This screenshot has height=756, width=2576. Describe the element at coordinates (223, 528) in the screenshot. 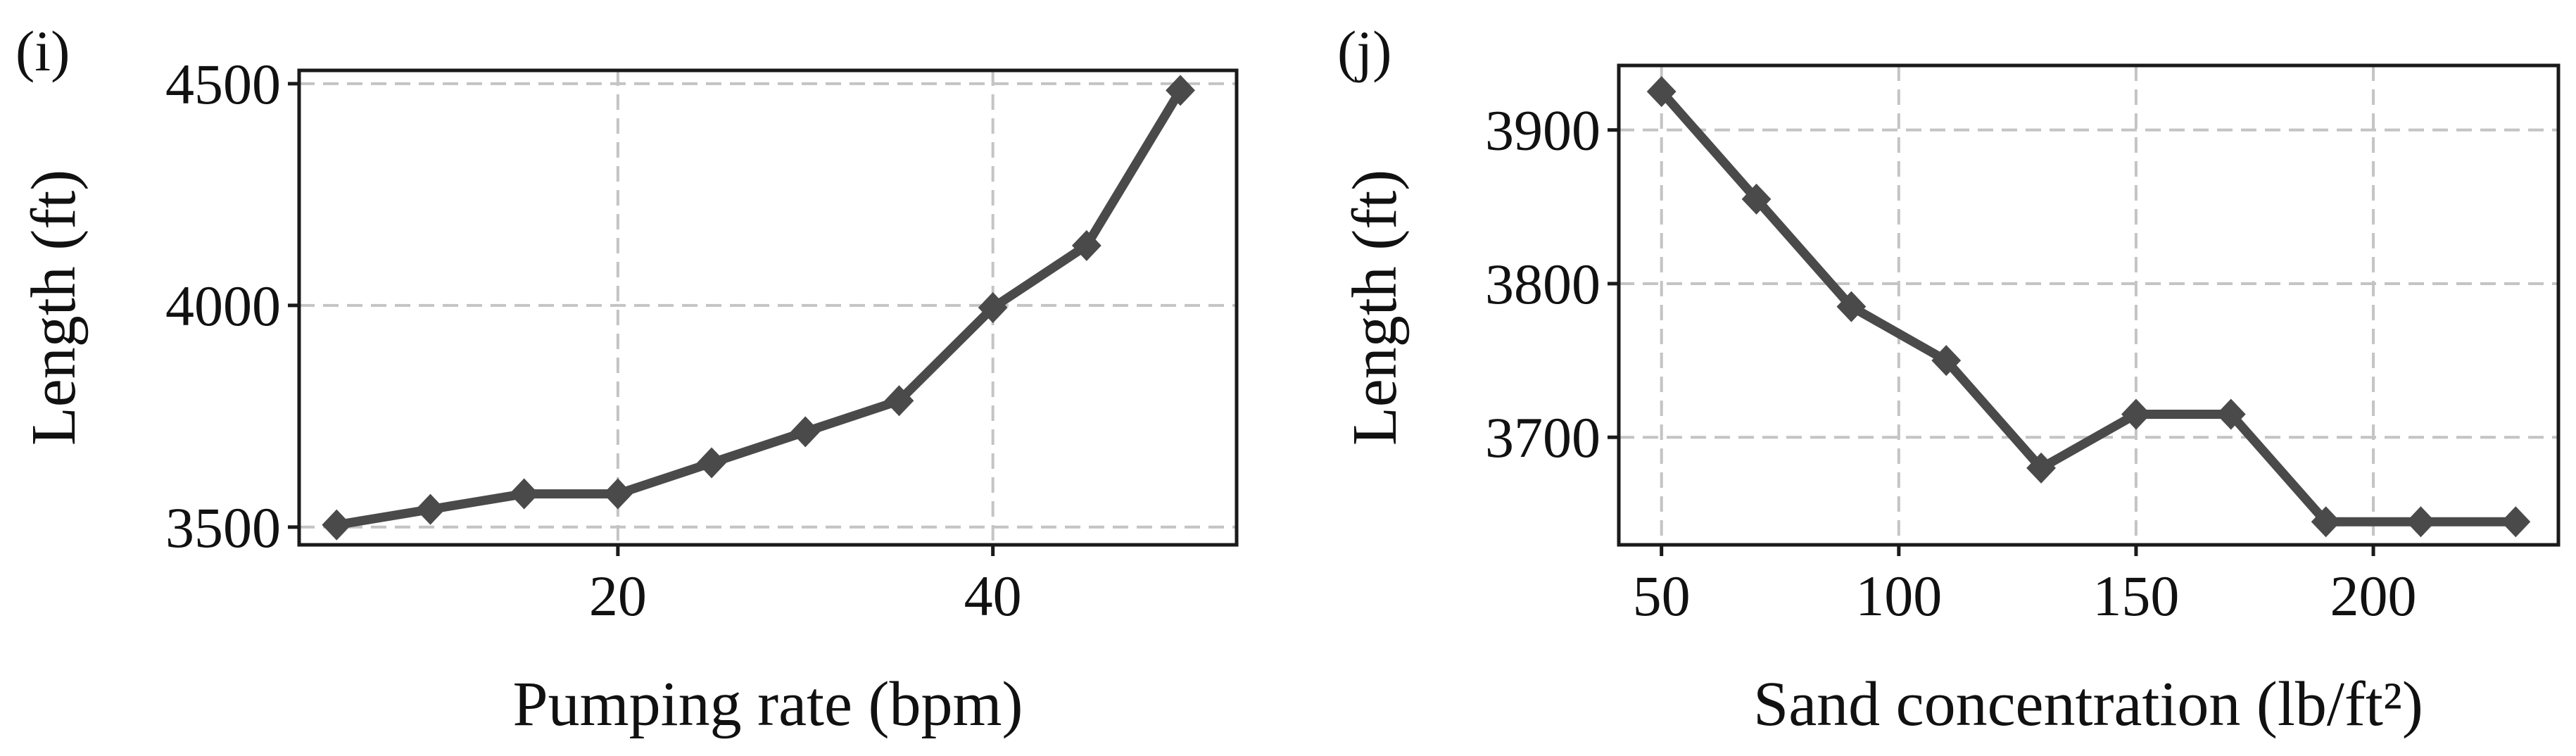

I see `y-tick-label: 3500` at that location.